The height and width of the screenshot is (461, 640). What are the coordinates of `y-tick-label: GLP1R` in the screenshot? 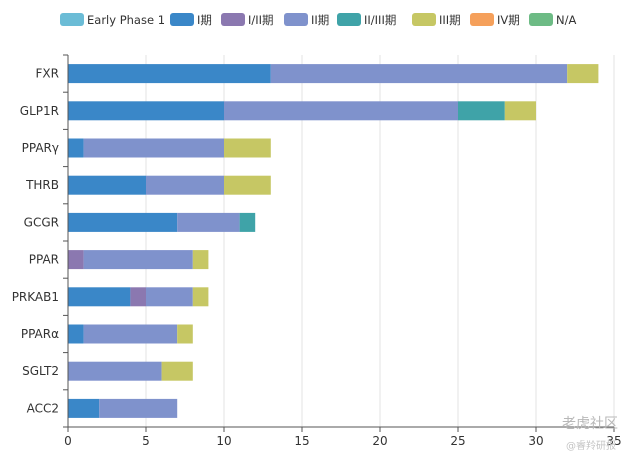 It's located at (39, 111).